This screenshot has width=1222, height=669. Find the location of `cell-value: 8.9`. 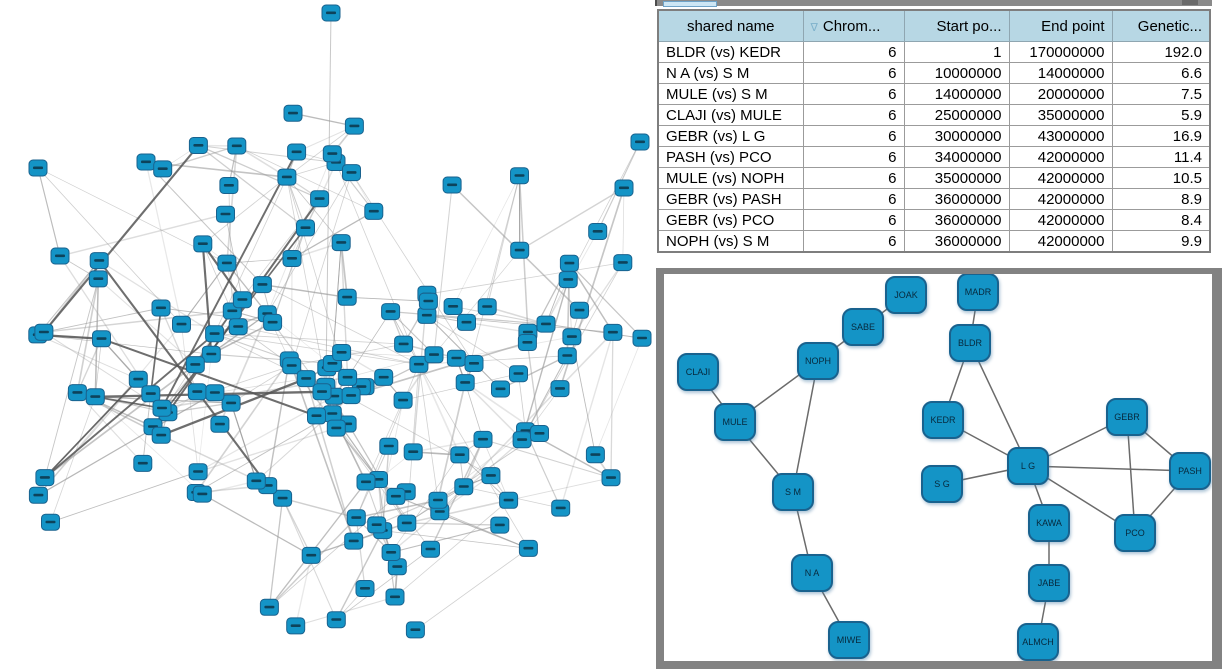

cell-value: 8.9 is located at coordinates (1161, 199).